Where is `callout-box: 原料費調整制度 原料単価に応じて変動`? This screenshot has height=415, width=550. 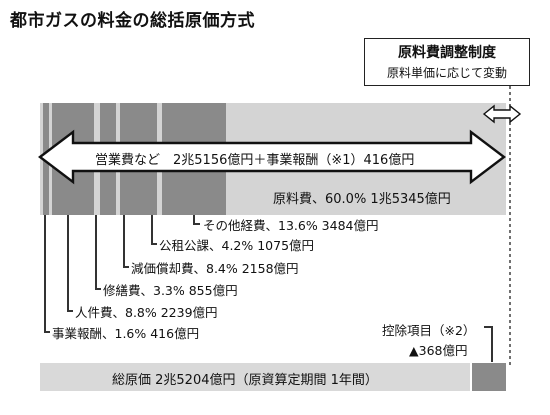
callout-box: 原料費調整制度 原料単価に応じて変動 is located at coordinates (447, 62).